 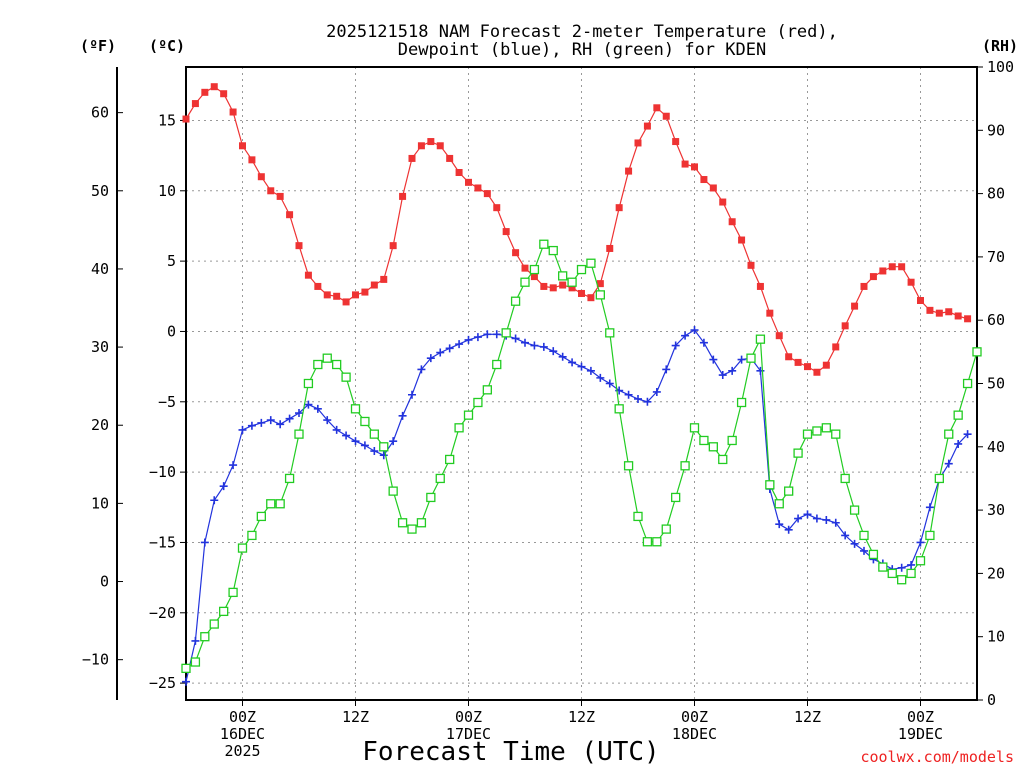 What do you see at coordinates (242, 734) in the screenshot?
I see `time-tick-label: 16DEC` at bounding box center [242, 734].